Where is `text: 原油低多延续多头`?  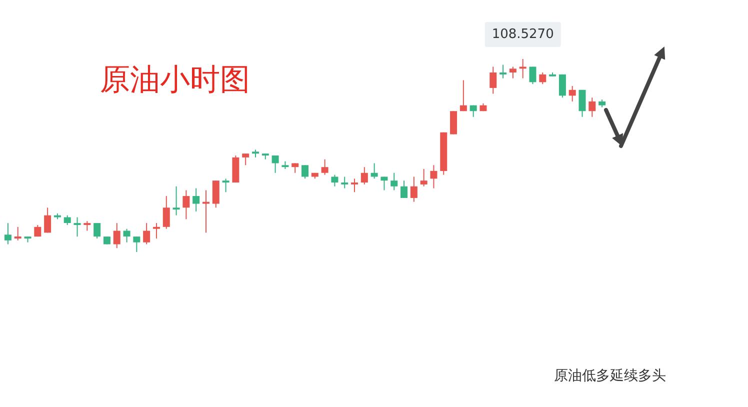 text: 原油低多延续多头 is located at coordinates (610, 376).